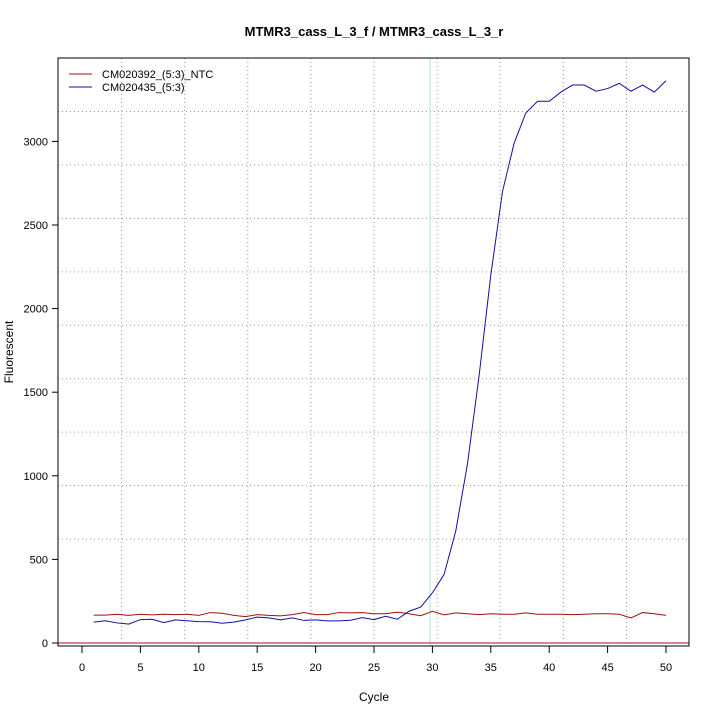  I want to click on x-tick-label: 50, so click(666, 668).